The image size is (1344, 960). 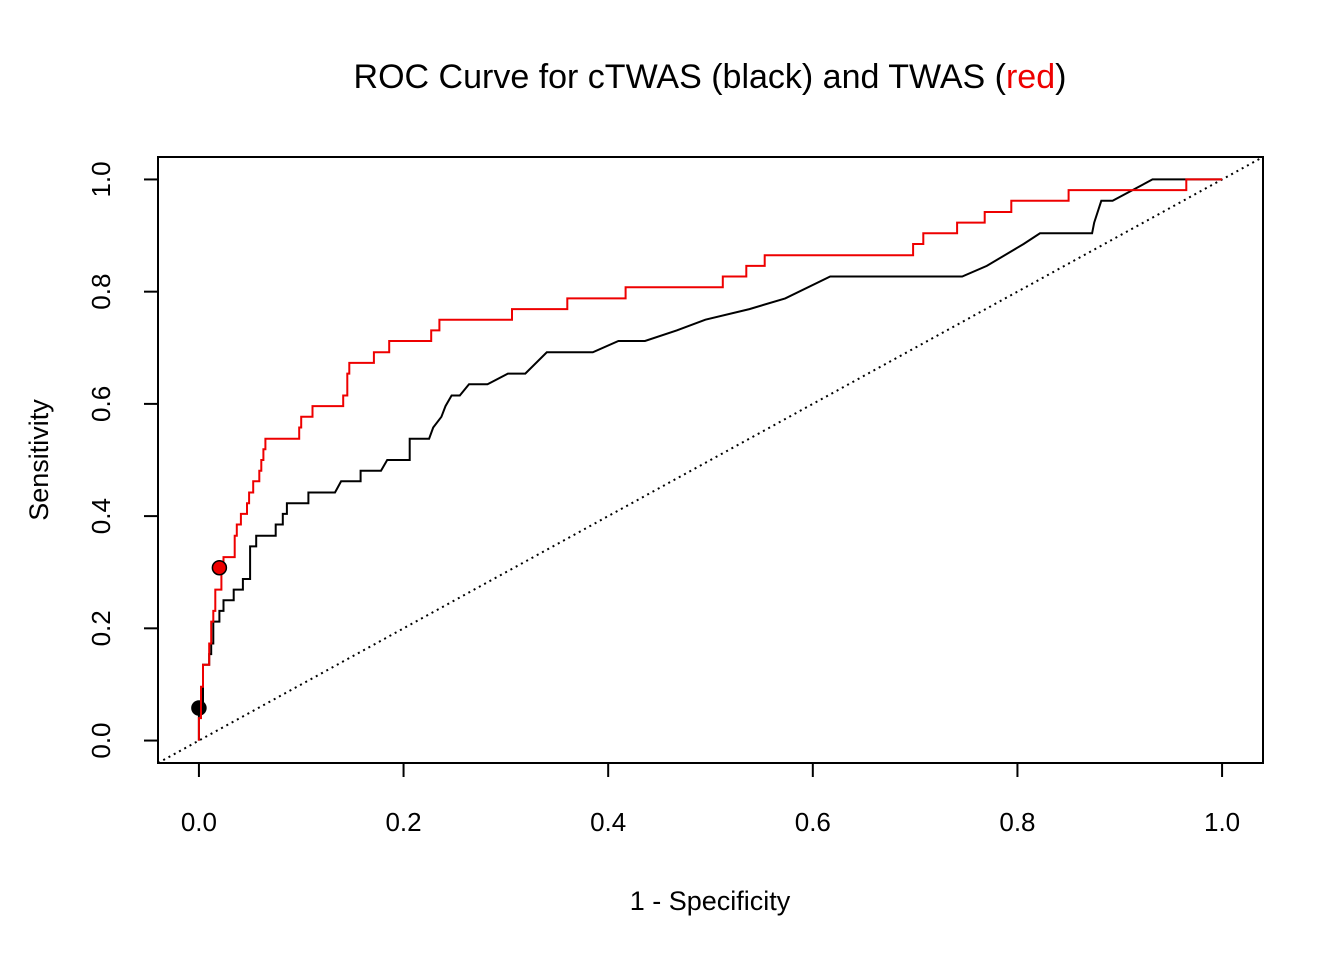 What do you see at coordinates (219, 567) in the screenshot?
I see `twas-threshold-point` at bounding box center [219, 567].